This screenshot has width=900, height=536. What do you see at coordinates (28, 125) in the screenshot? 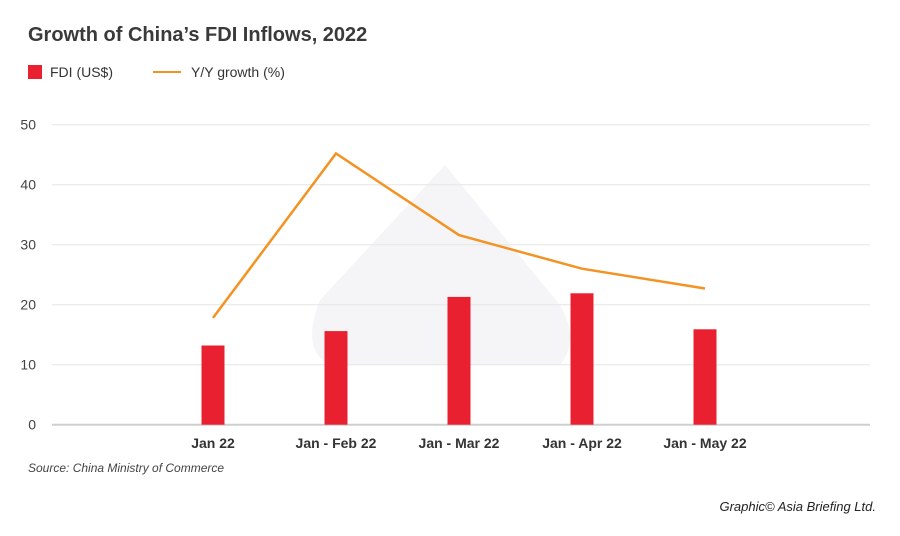
I see `y-tick-label: 50` at bounding box center [28, 125].